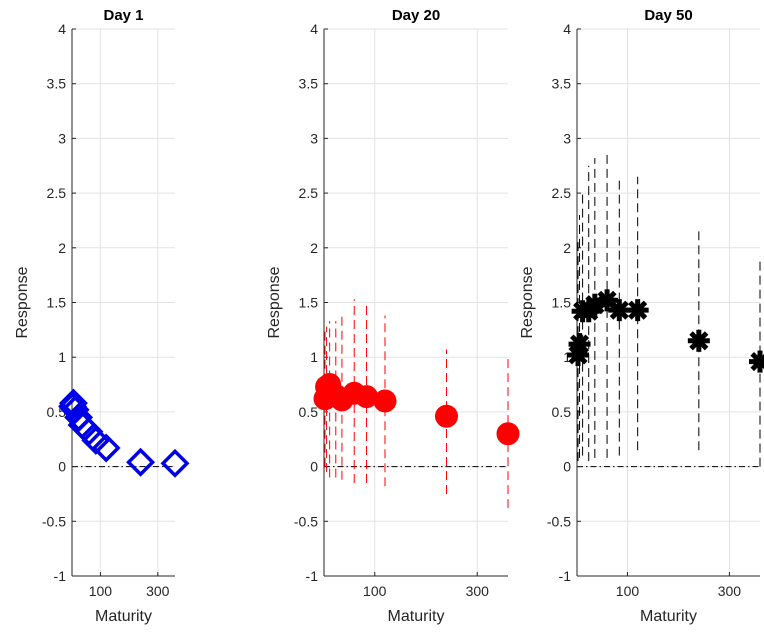  What do you see at coordinates (123, 15) in the screenshot?
I see `panel-title: Day 1` at bounding box center [123, 15].